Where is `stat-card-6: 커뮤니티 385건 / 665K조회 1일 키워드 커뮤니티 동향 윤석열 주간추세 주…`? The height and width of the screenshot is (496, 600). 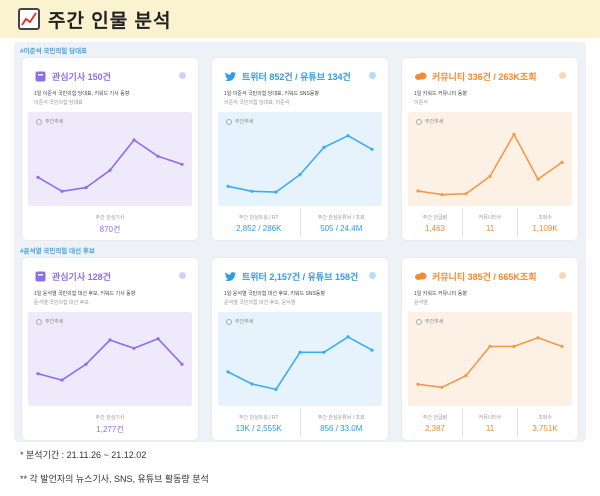 stat-card-6: 커뮤니티 385건 / 665K조회 1일 키워드 커뮤니티 동향 윤석열 주간추세 주… is located at coordinates (490, 349).